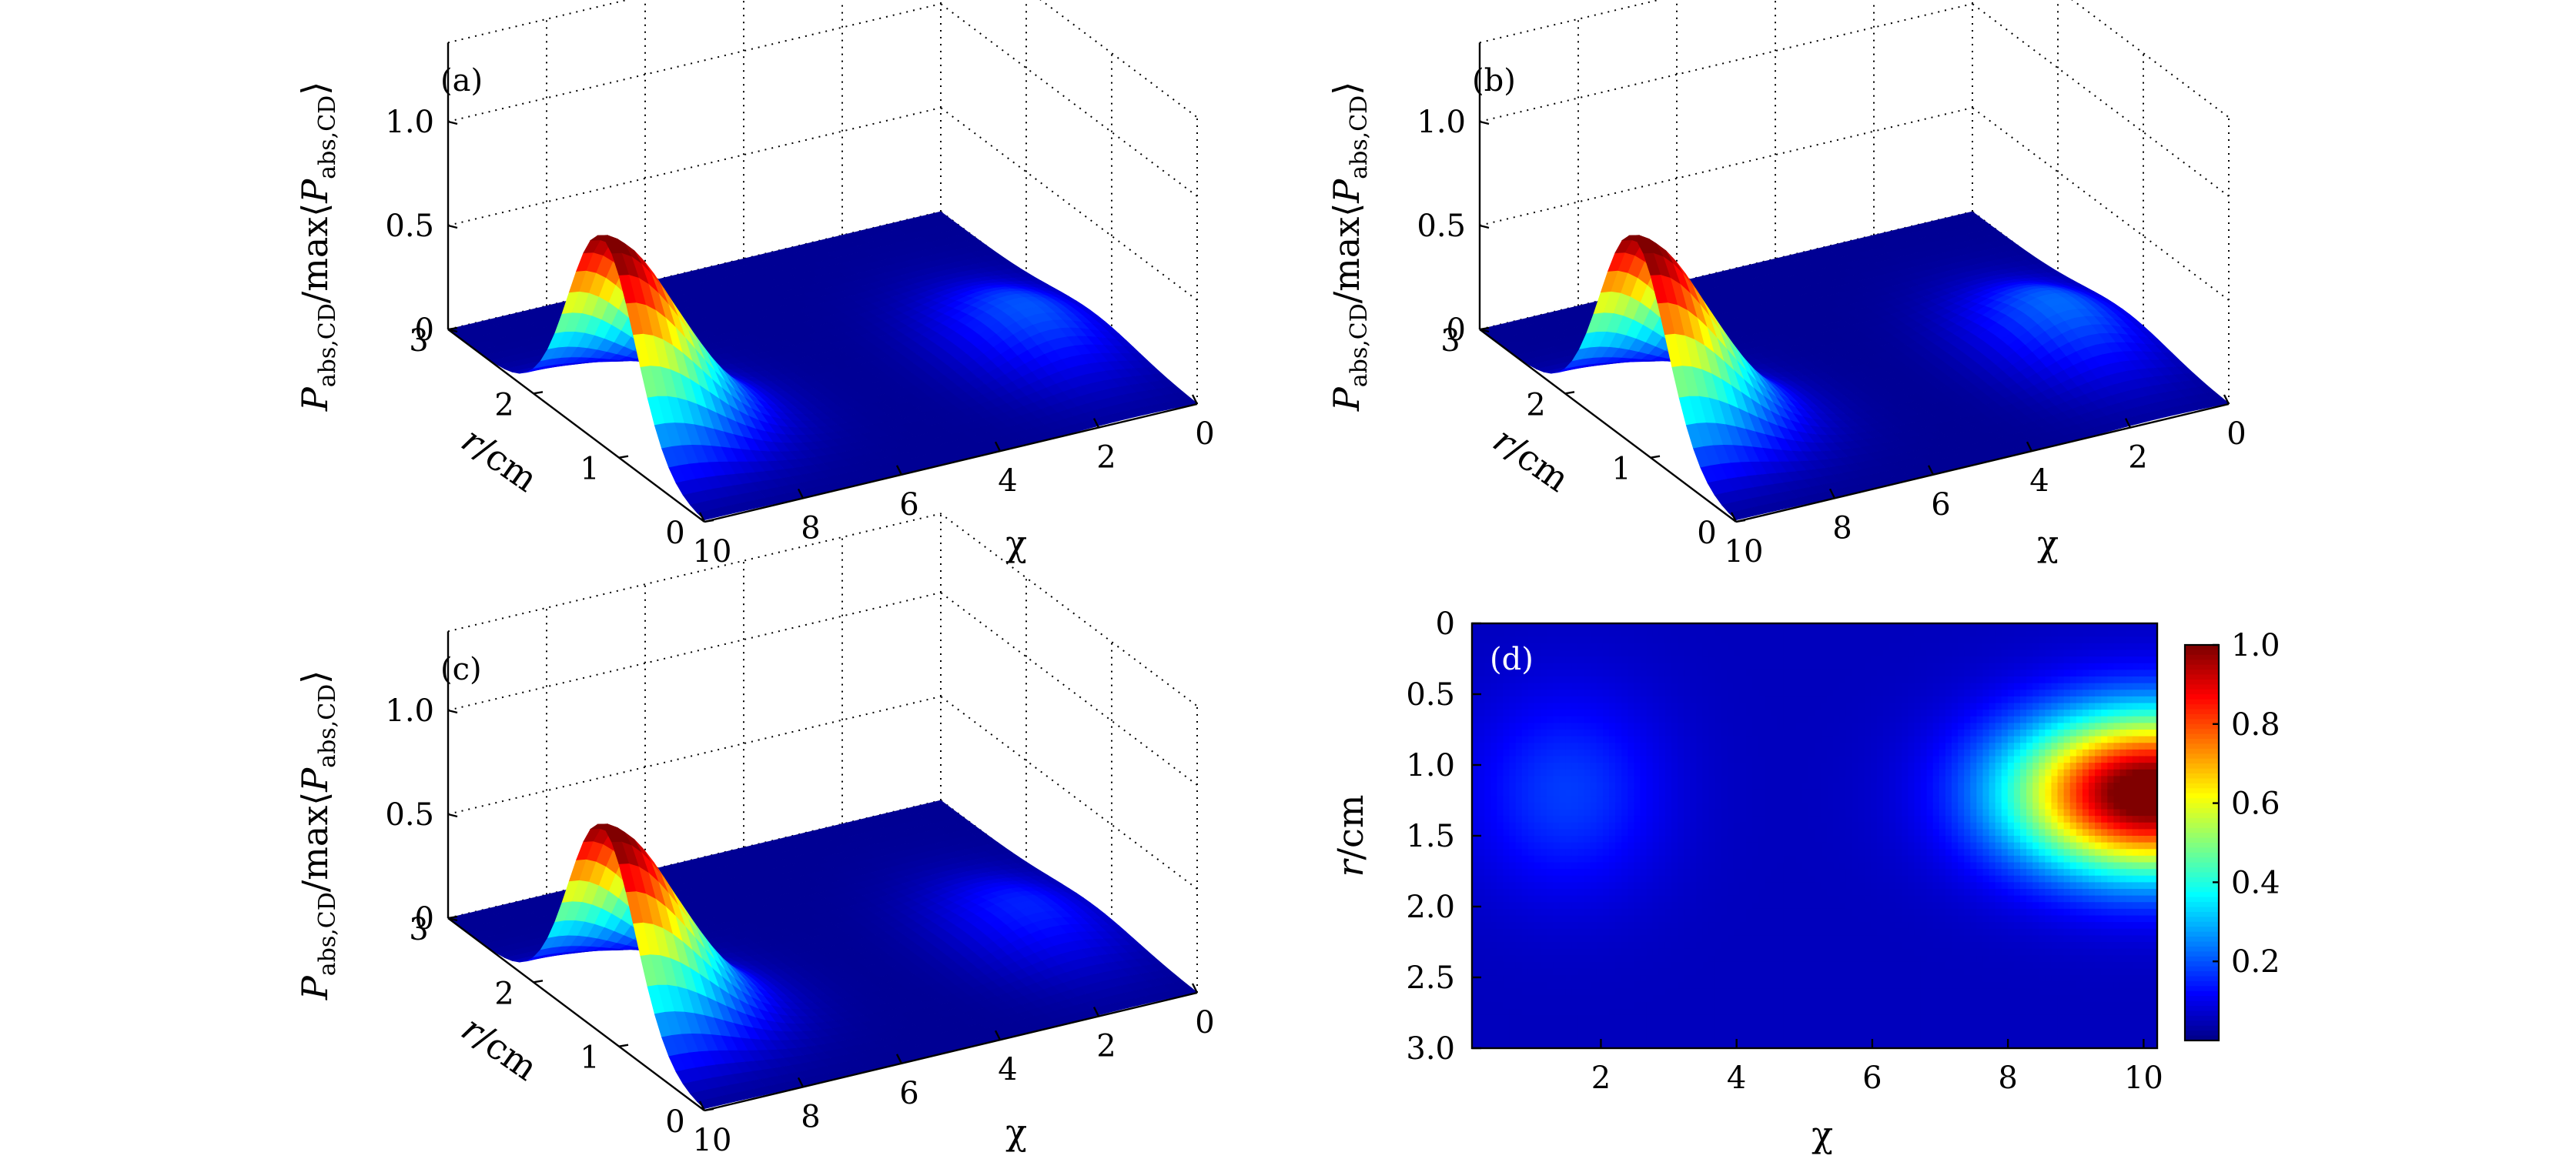  What do you see at coordinates (2255, 645) in the screenshot?
I see `colorbar-tick: 1.0` at bounding box center [2255, 645].